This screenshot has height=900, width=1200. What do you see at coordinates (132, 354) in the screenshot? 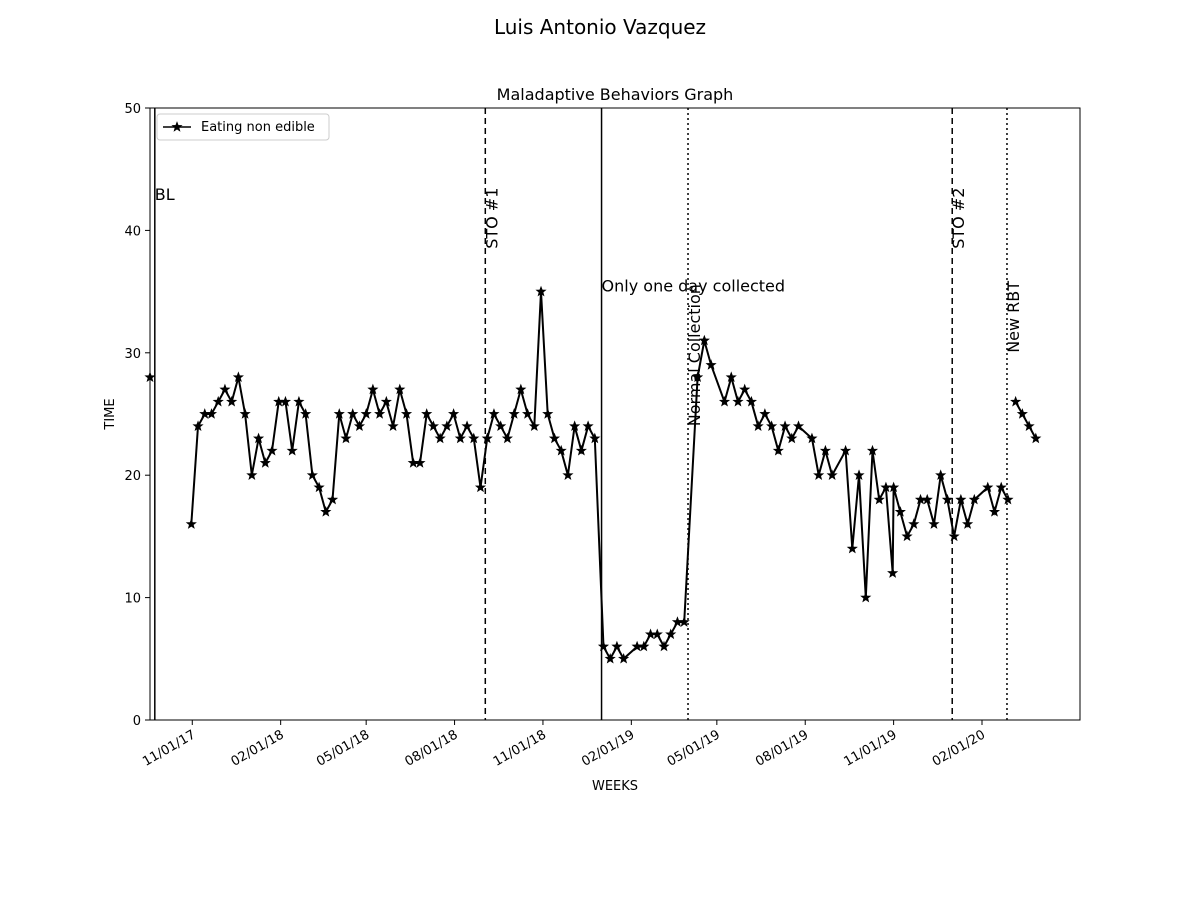
I see `y-tick-label: 30` at bounding box center [132, 354].